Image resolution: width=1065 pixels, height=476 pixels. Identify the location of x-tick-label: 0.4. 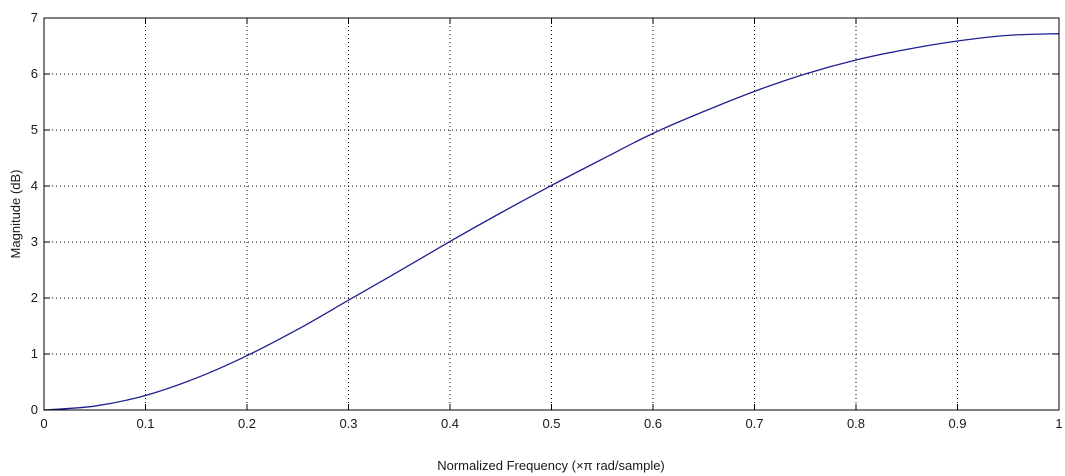
(450, 423).